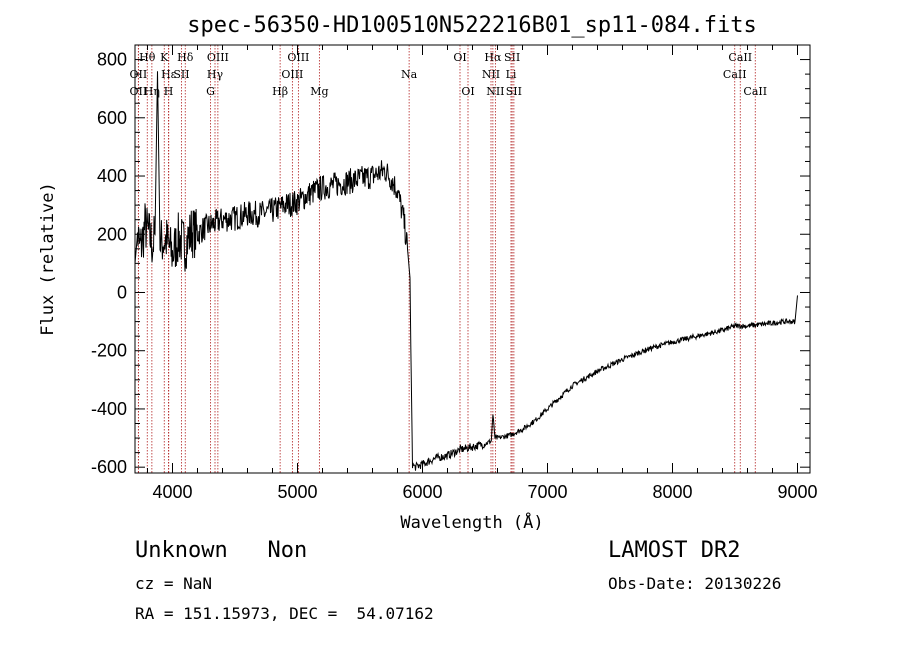 The width and height of the screenshot is (900, 649). What do you see at coordinates (471, 522) in the screenshot?
I see `x-axis-label: Wavelength (Å)` at bounding box center [471, 522].